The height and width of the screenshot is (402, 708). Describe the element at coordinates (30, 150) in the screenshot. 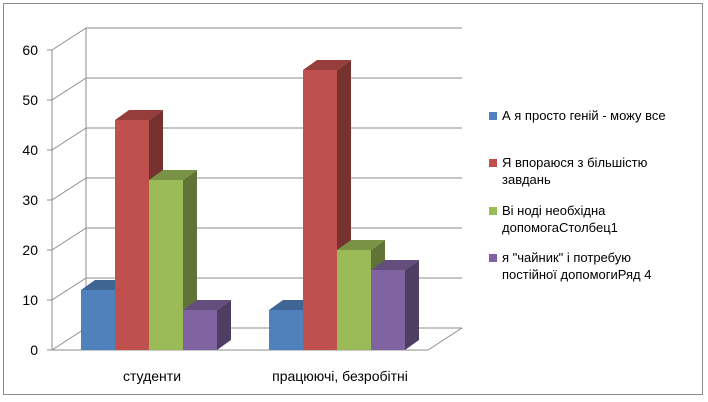

I see `y-tick-label: 40` at that location.